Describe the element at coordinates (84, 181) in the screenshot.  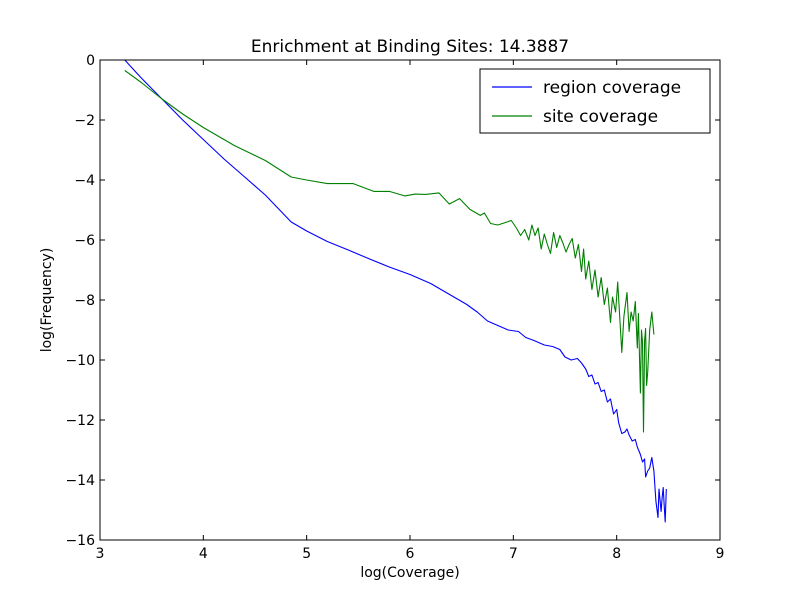
I see `y-tick-label: −4` at that location.